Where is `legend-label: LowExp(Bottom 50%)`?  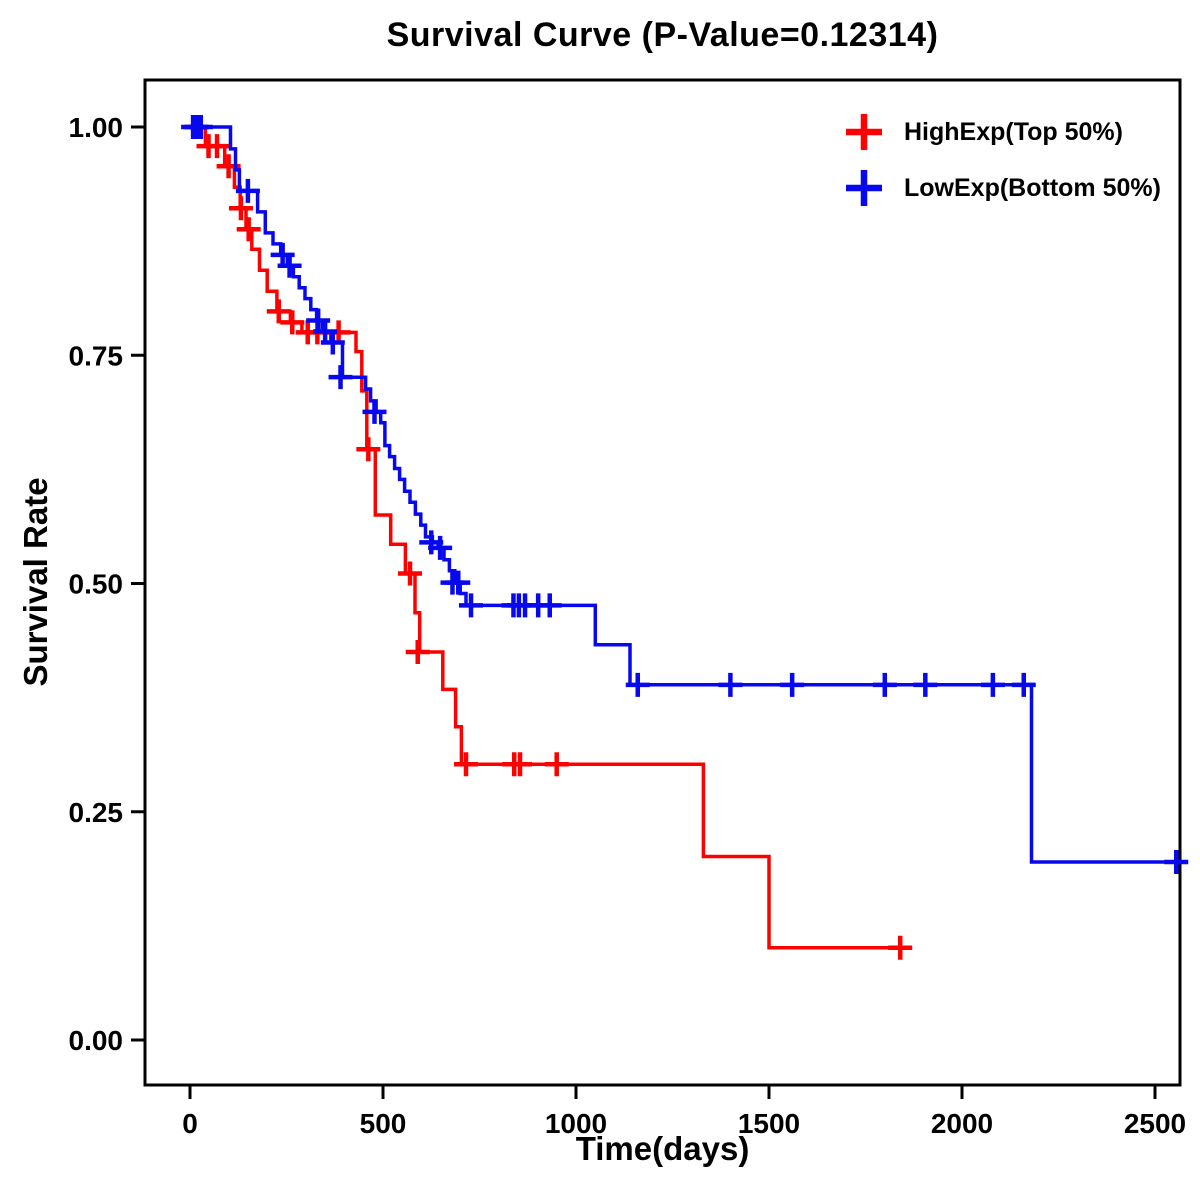
legend-label: LowExp(Bottom 50%) is located at coordinates (1032, 187).